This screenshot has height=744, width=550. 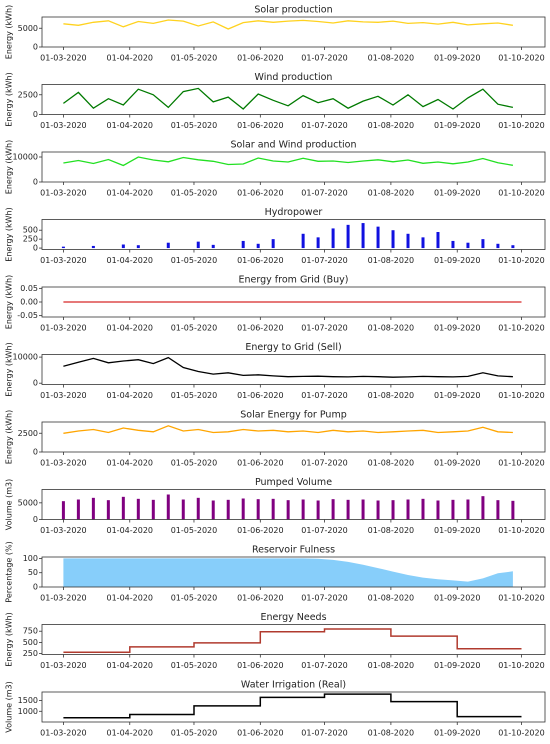 What do you see at coordinates (28, 94) in the screenshot?
I see `y-tick-label: 2500` at bounding box center [28, 94].